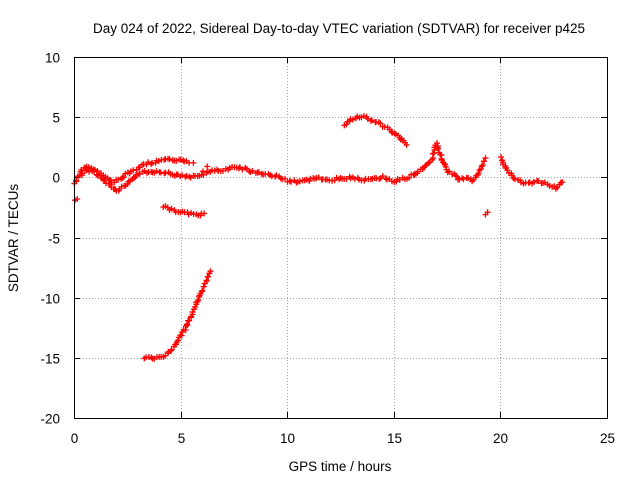  What do you see at coordinates (54, 239) in the screenshot?
I see `y-tick-label: -5` at bounding box center [54, 239].